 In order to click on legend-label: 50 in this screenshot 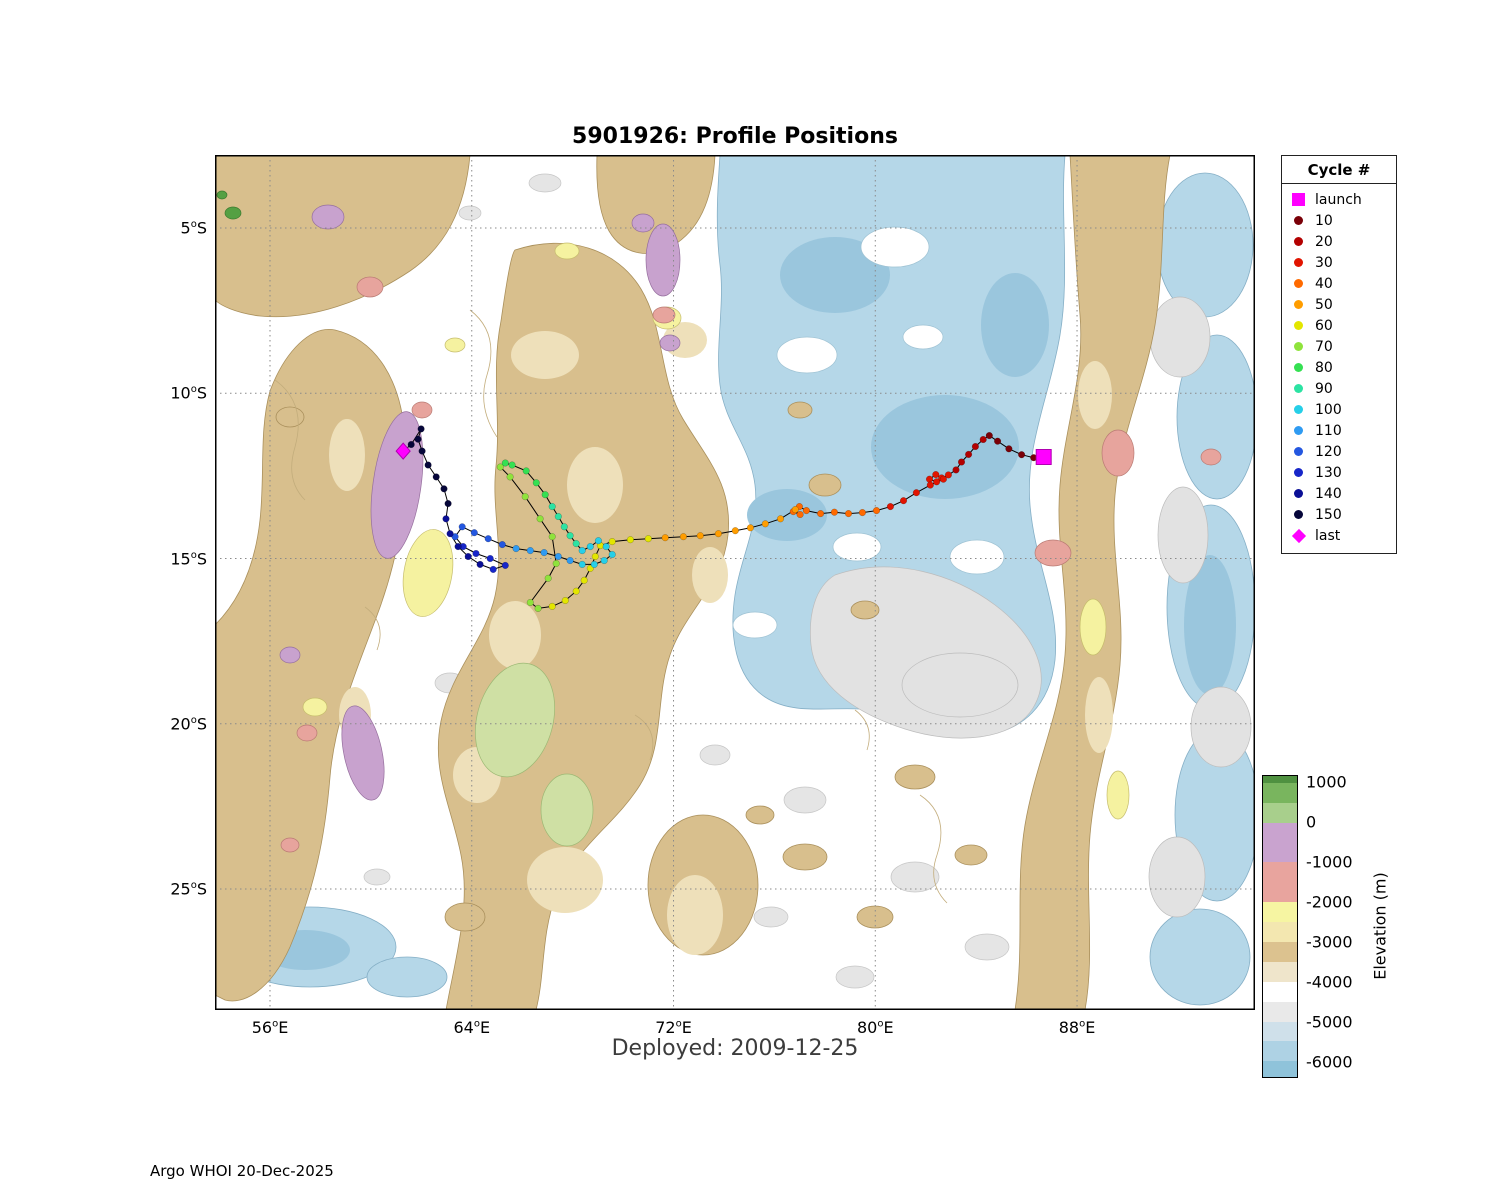, I will do `click(1324, 304)`.